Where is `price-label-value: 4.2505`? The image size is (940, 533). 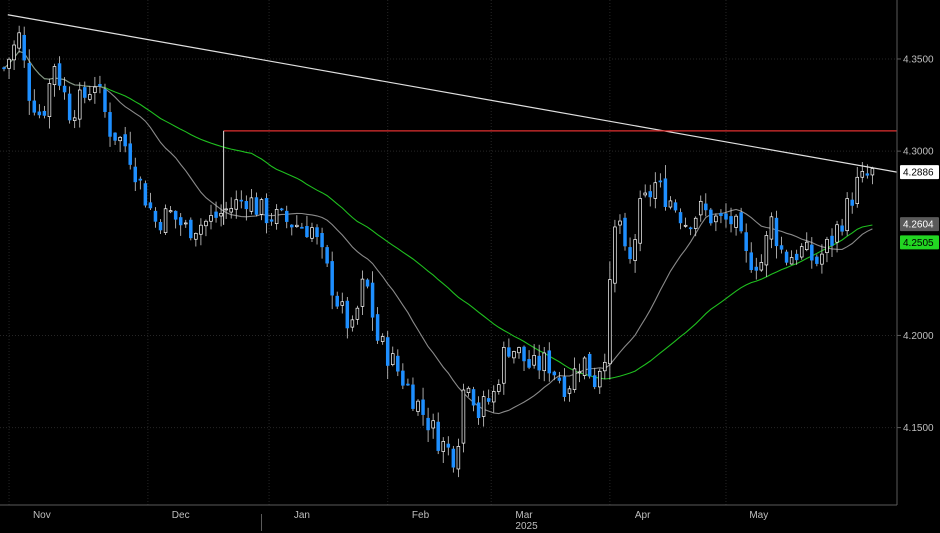 price-label-value: 4.2505 is located at coordinates (918, 243).